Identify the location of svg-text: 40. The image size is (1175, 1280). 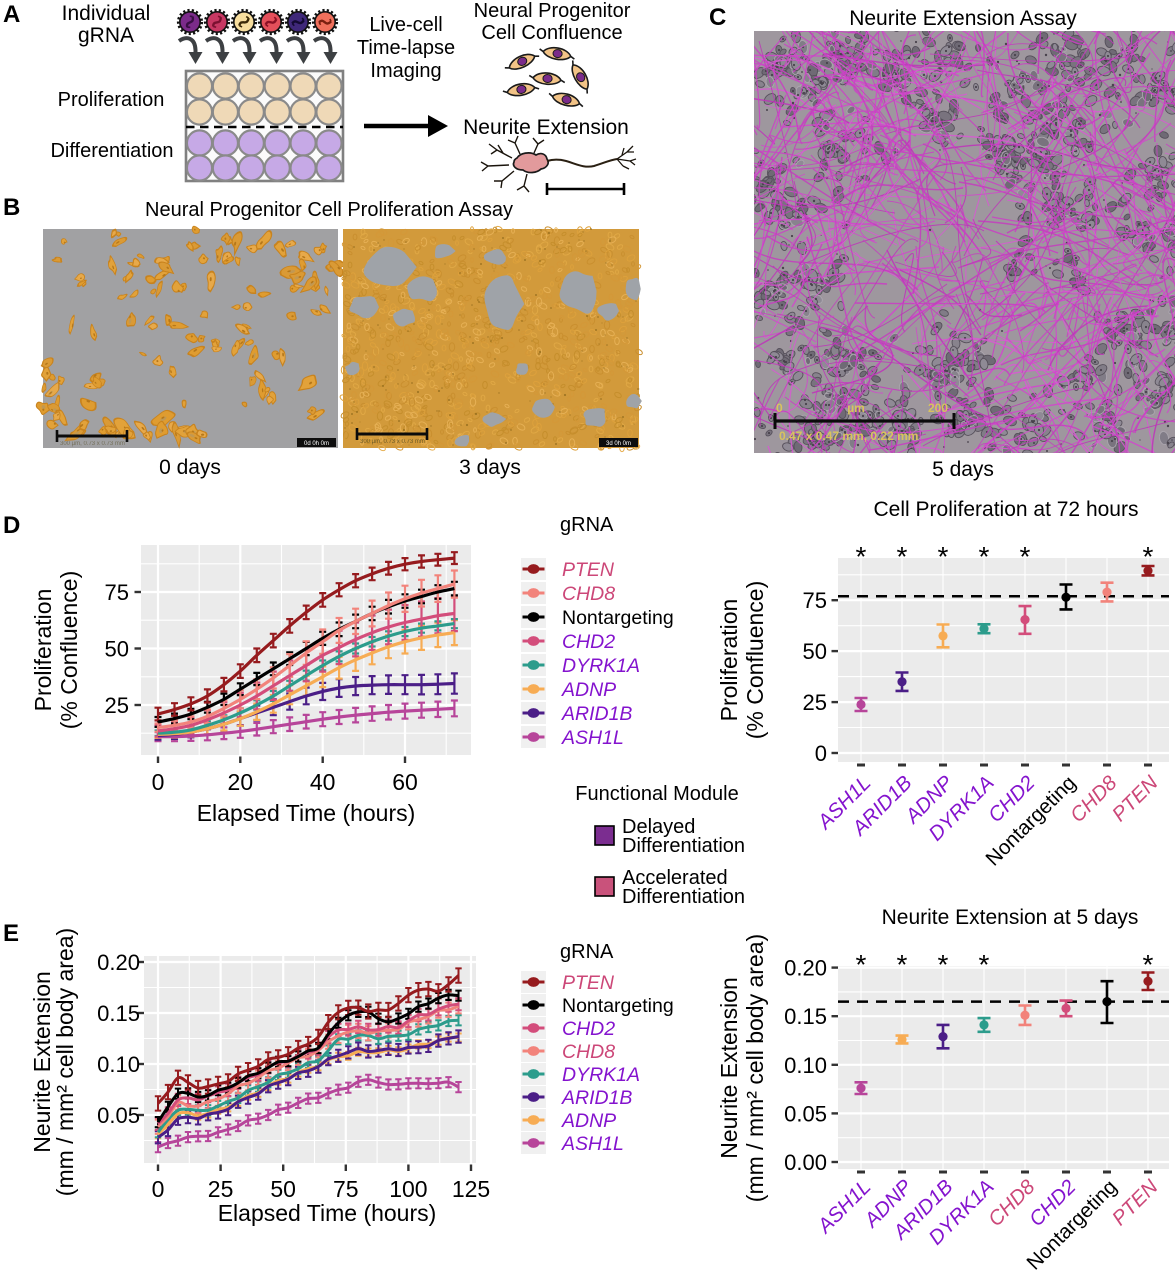
(323, 782).